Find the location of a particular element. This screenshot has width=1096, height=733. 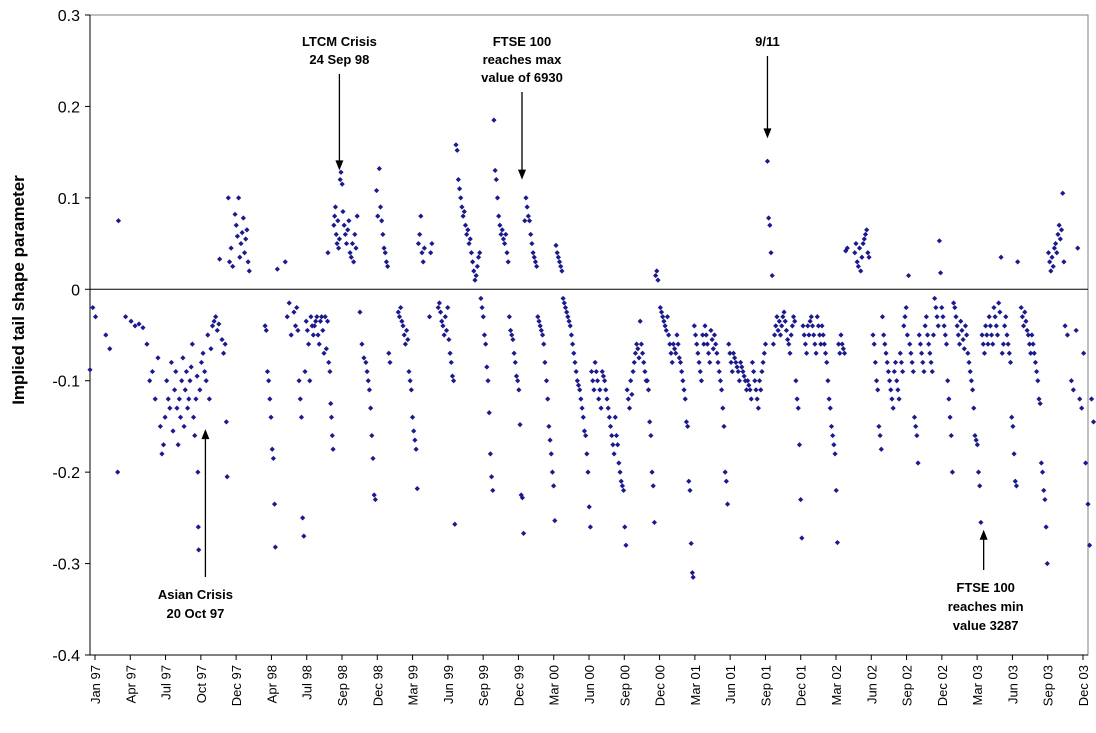

x-tick-label: Dec 98 is located at coordinates (377, 685).